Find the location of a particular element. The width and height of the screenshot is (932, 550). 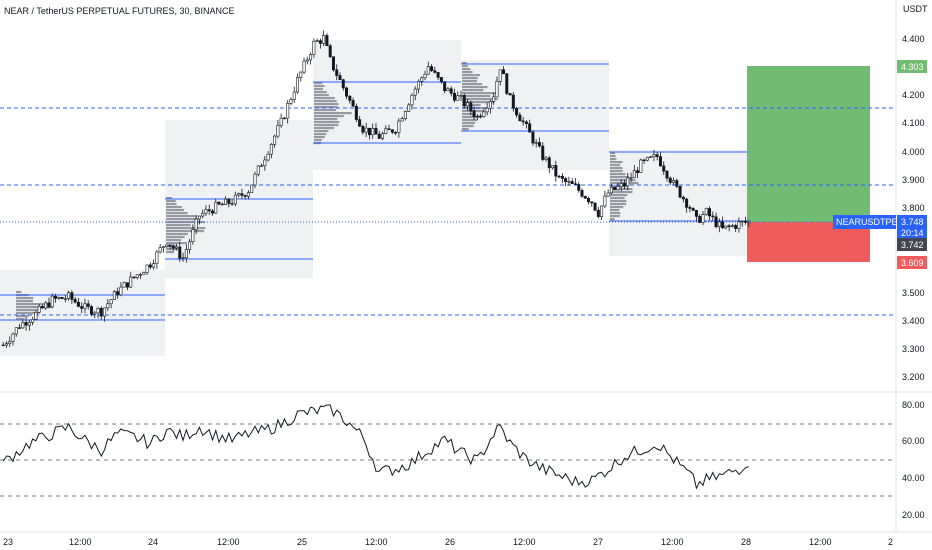

symbol-tag-label: NEARUSDTPERP is located at coordinates (873, 222).